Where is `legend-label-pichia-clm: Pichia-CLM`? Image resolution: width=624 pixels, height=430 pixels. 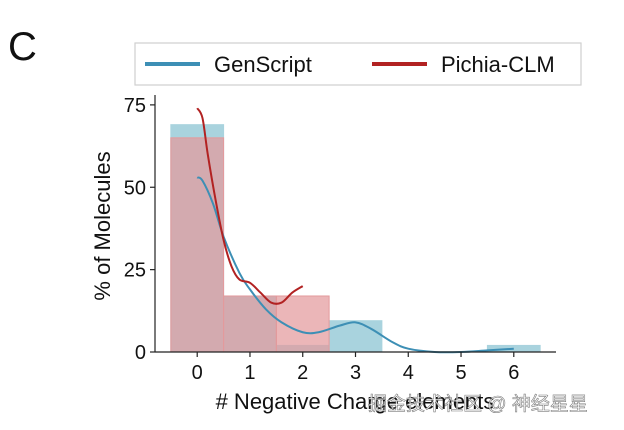
legend-label-pichia-clm: Pichia-CLM is located at coordinates (498, 64).